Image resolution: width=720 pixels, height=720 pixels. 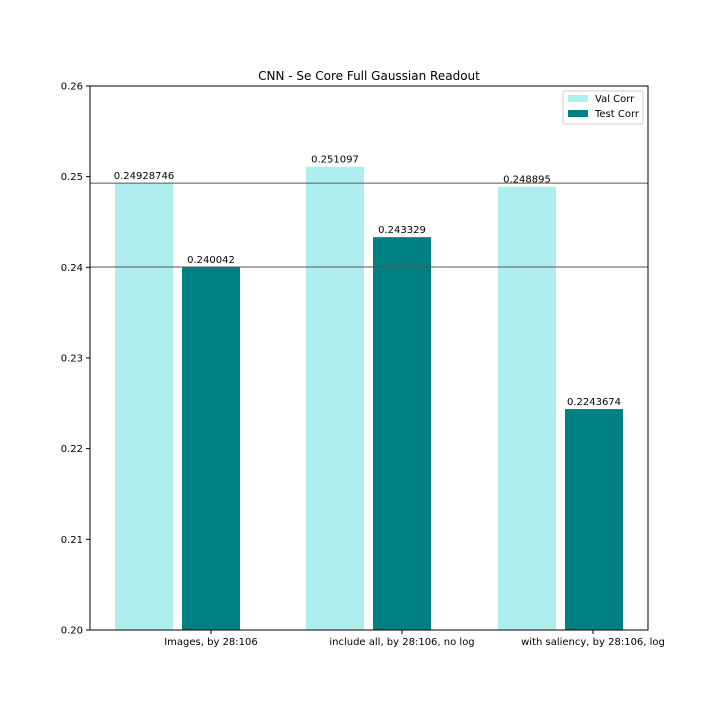 I want to click on chart-title: CNN - Se Core Full Gaussian Readout, so click(x=369, y=76).